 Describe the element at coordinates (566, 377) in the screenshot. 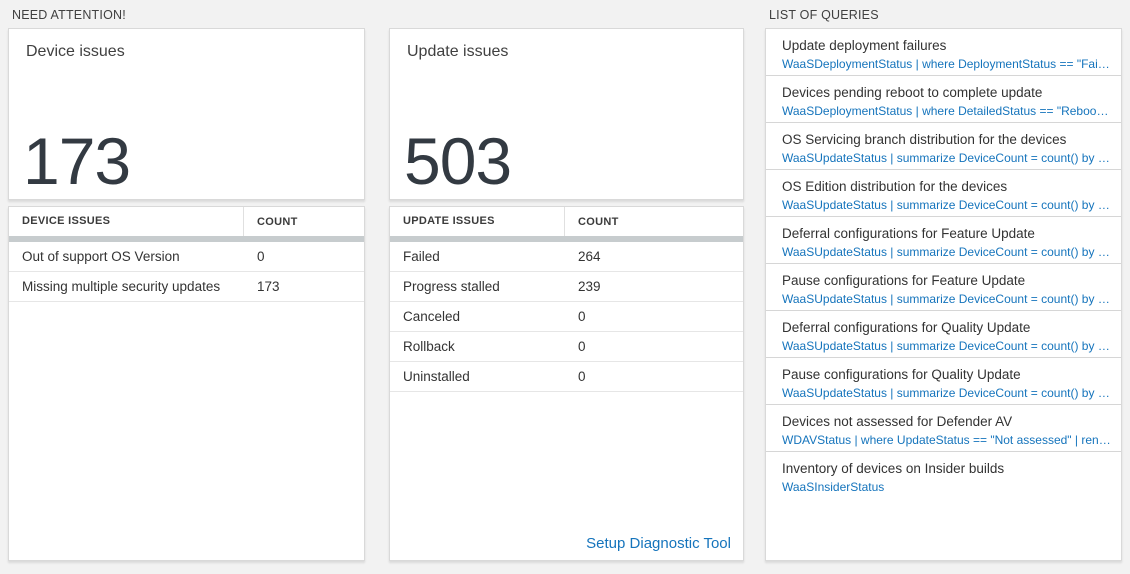

I see `table-row: Uninstalled 0` at that location.